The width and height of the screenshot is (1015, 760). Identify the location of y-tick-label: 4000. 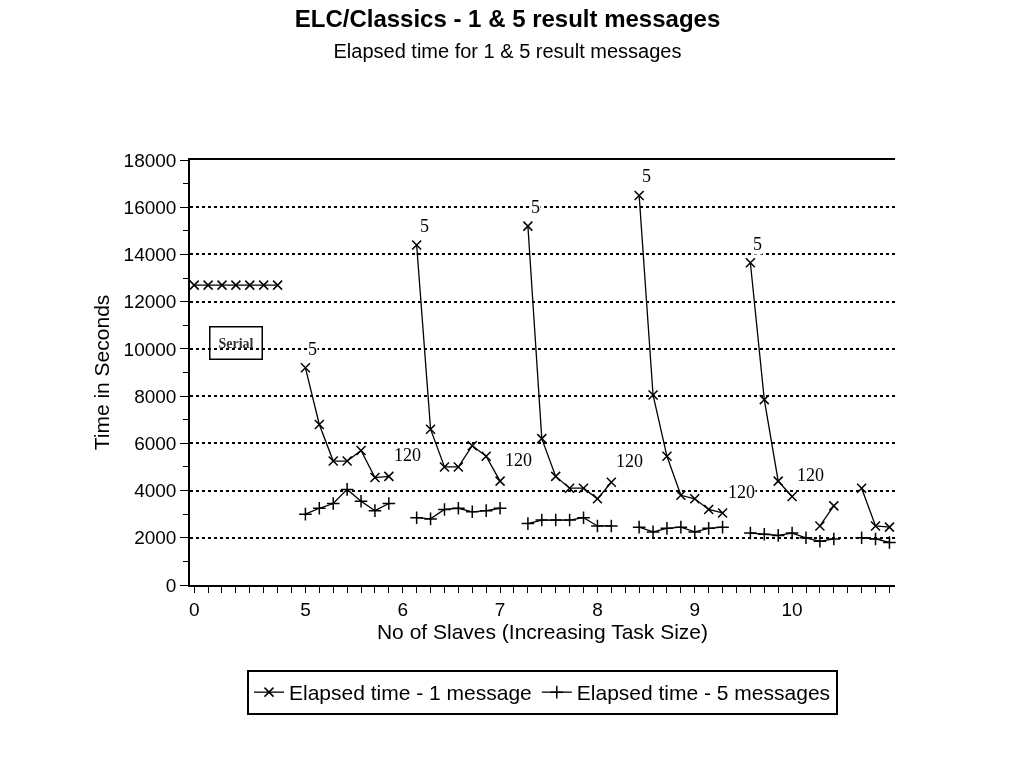
(155, 491).